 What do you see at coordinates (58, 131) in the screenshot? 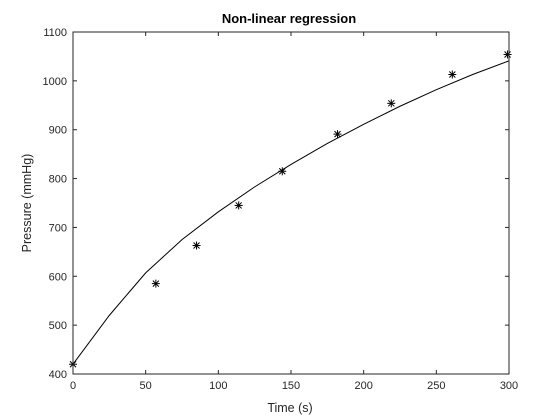
I see `y-tick-label: 900` at bounding box center [58, 131].